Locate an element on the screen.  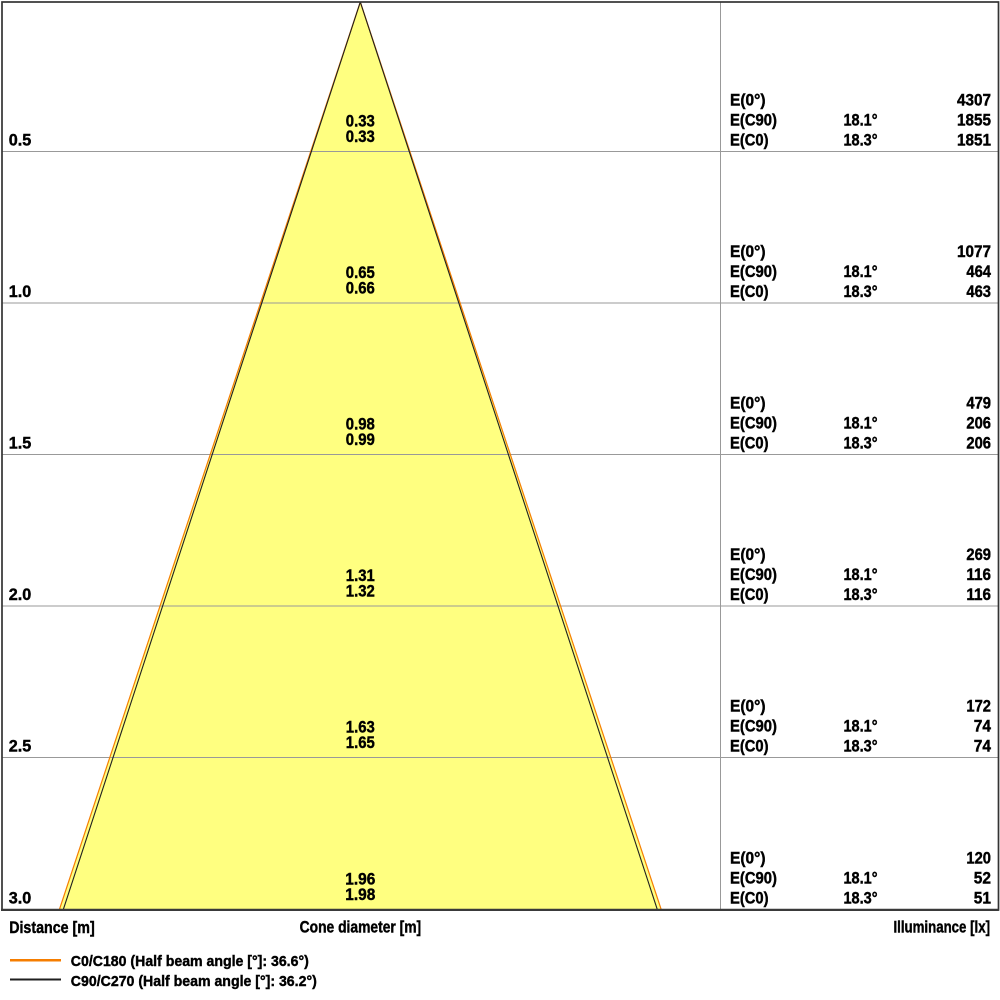
svg-text: 0.66 is located at coordinates (360, 289).